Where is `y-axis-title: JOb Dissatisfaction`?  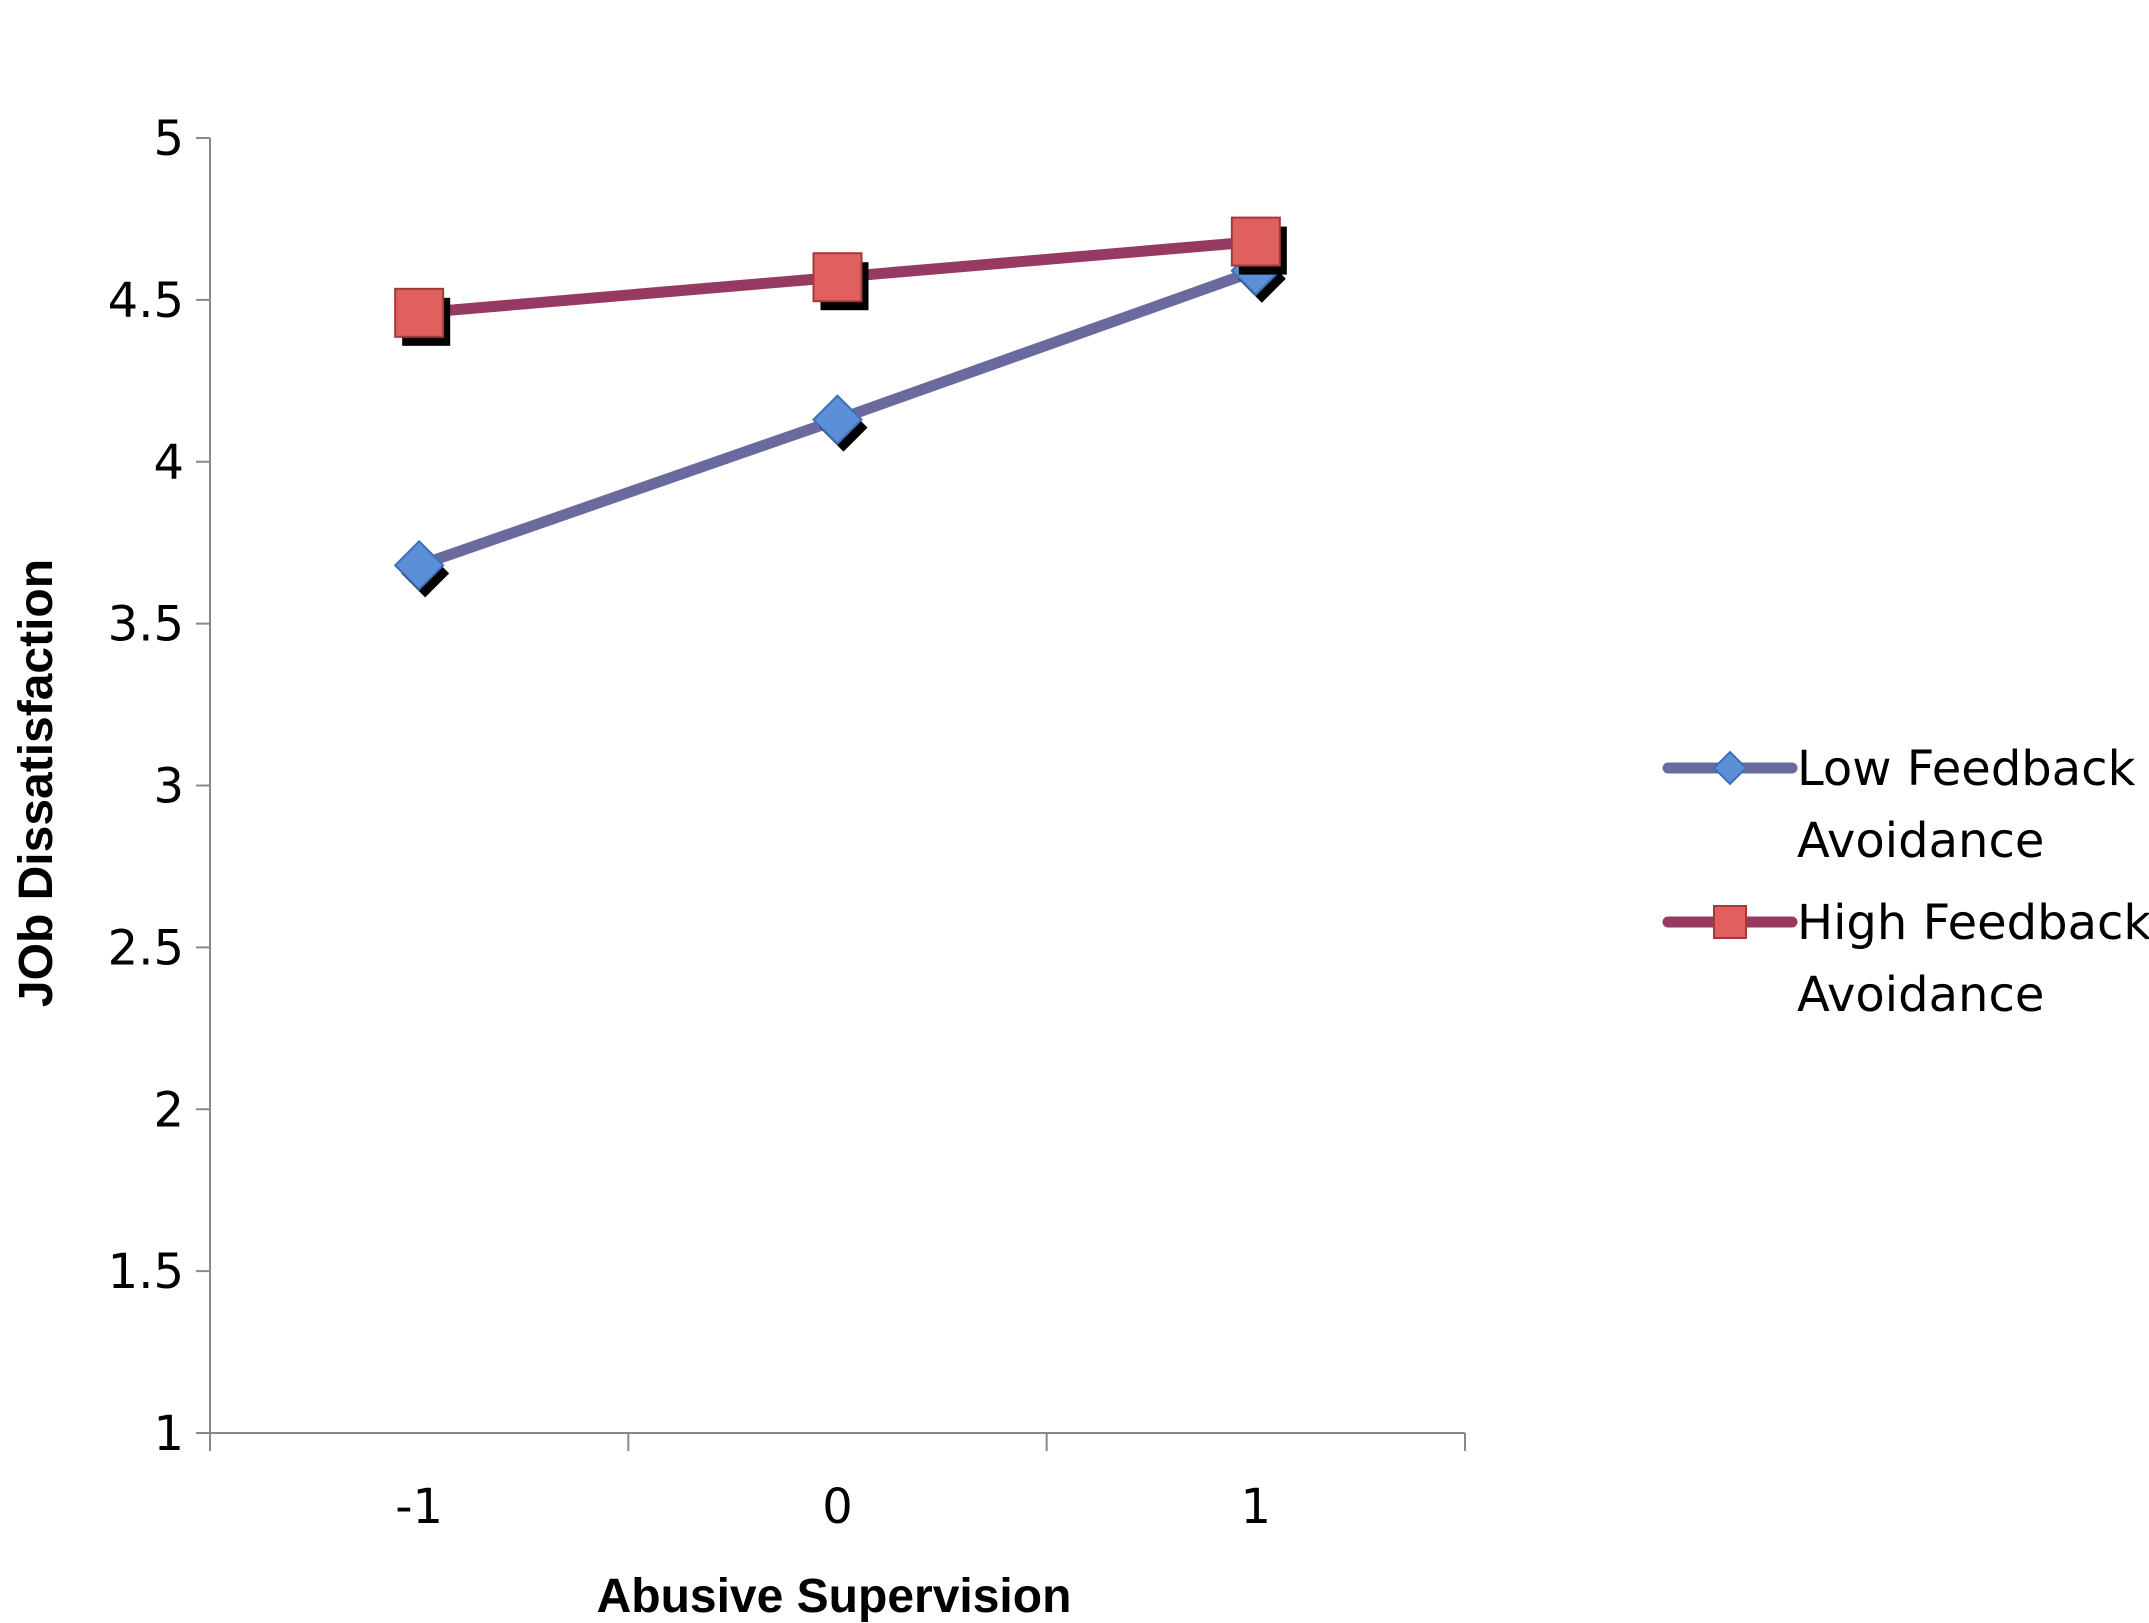 y-axis-title: JOb Dissatisfaction is located at coordinates (36, 783).